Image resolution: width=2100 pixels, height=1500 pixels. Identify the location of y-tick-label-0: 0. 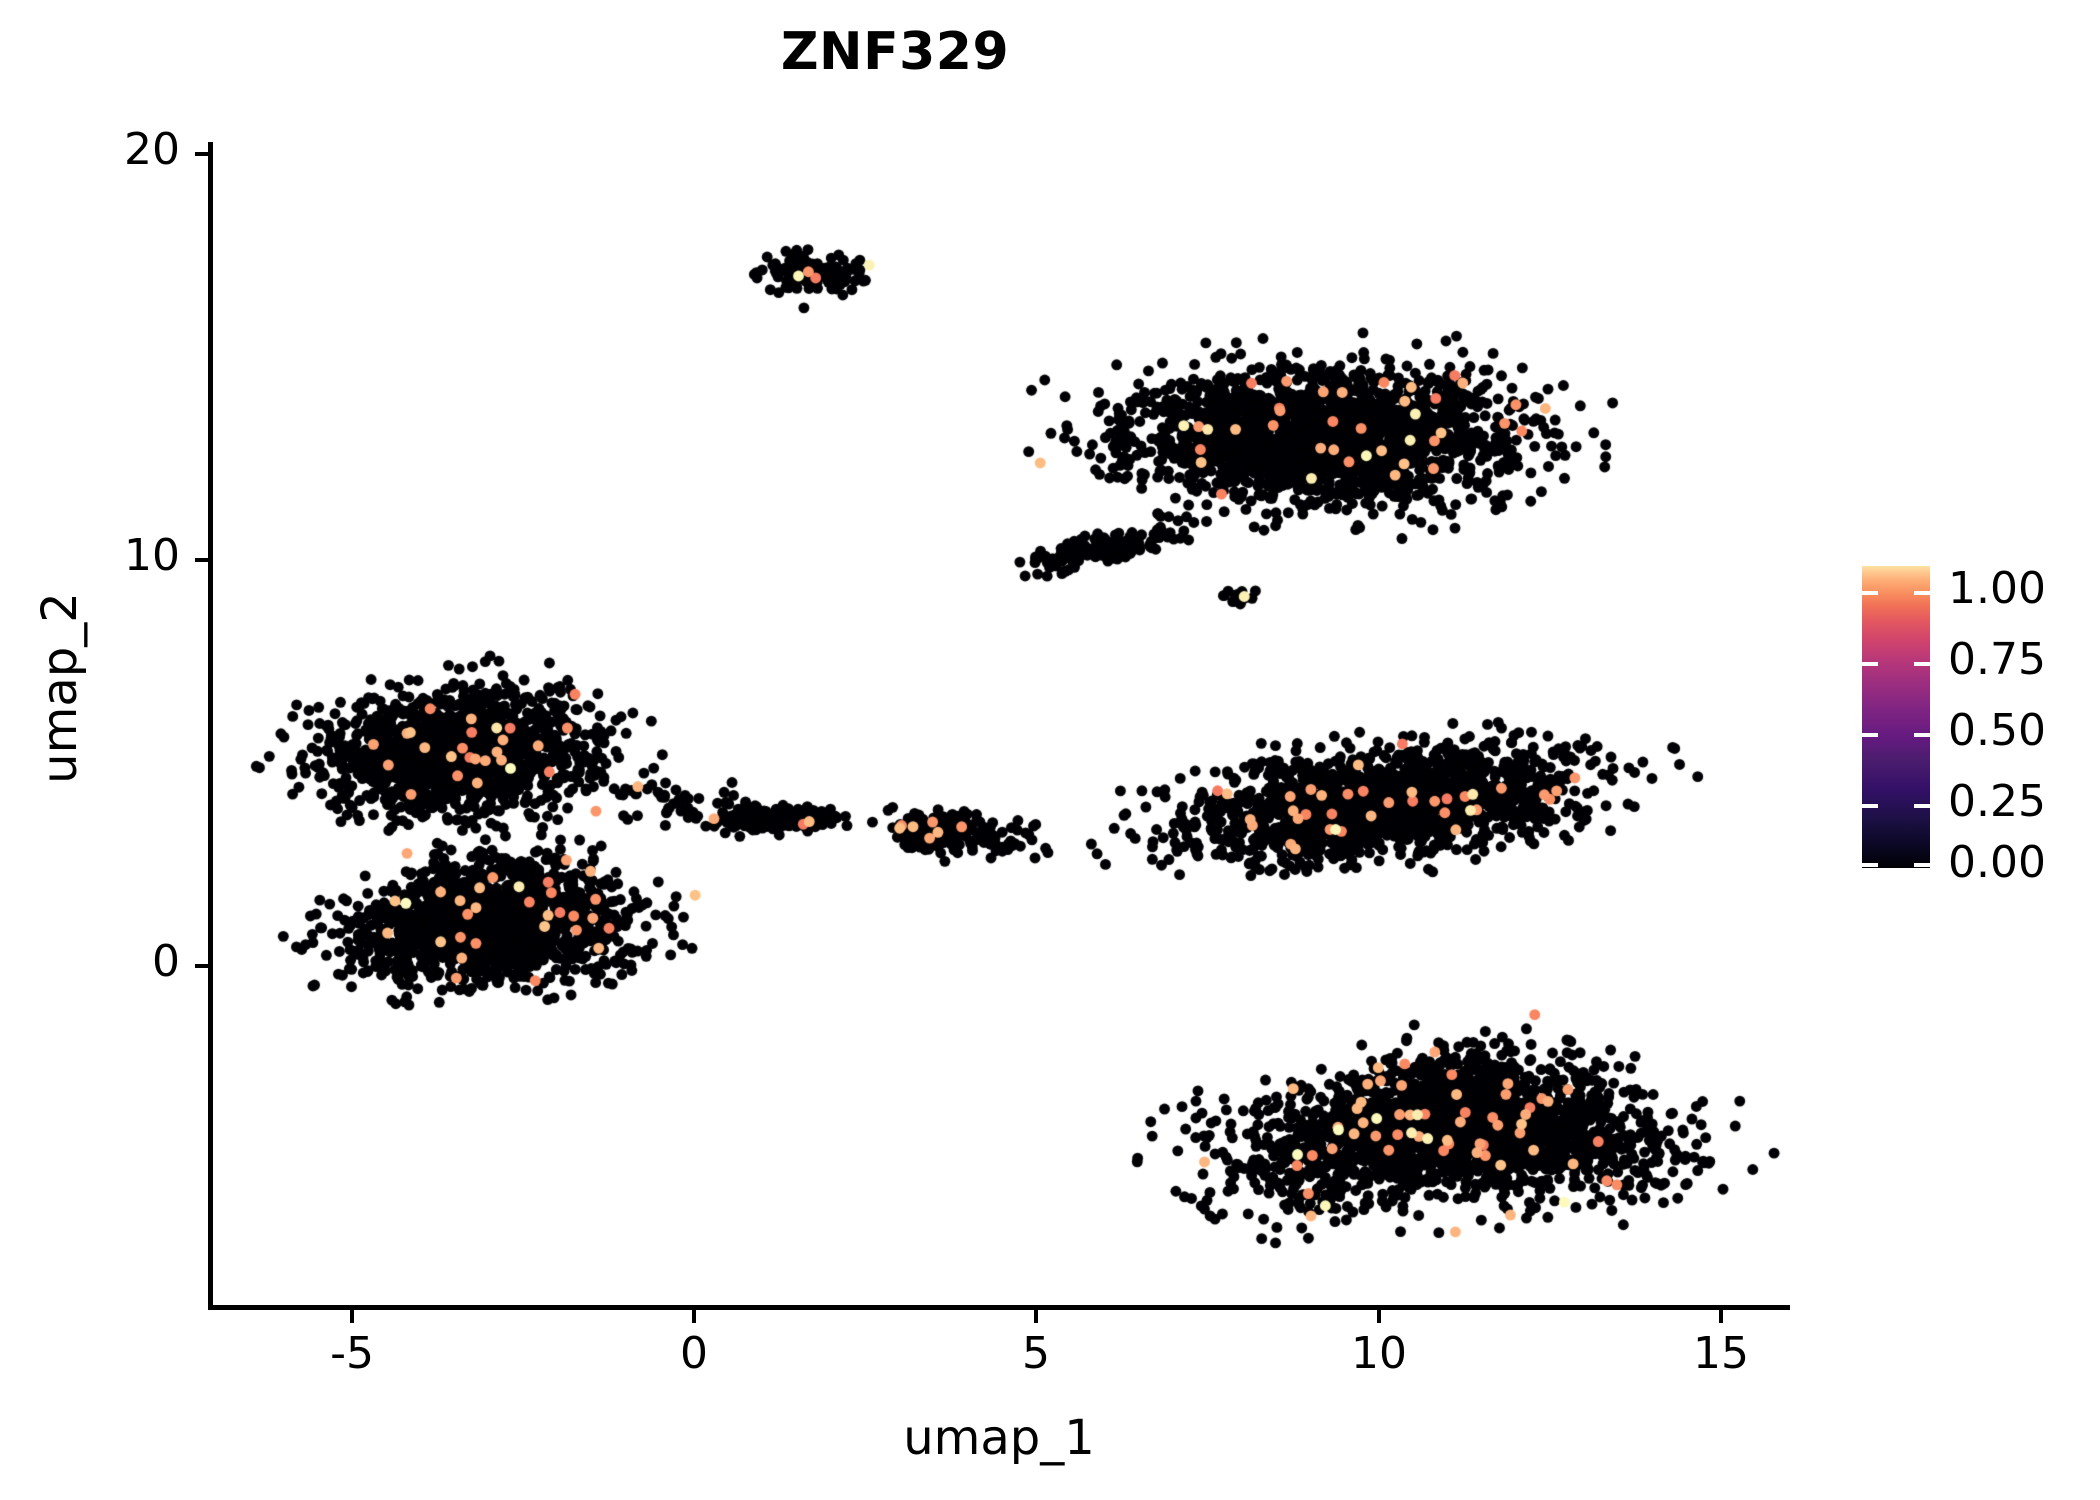
(166, 961).